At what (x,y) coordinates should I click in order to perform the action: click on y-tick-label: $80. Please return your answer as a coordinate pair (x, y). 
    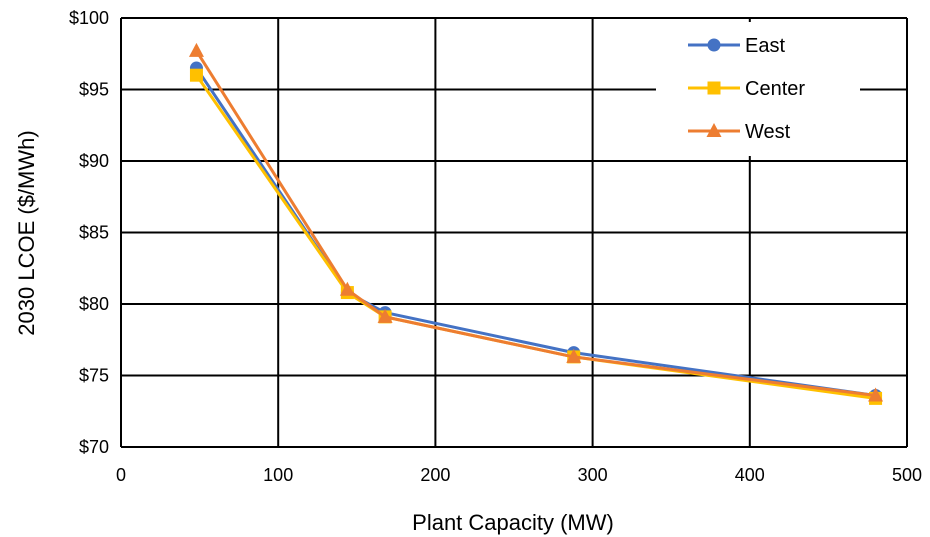
    Looking at the image, I should click on (94, 304).